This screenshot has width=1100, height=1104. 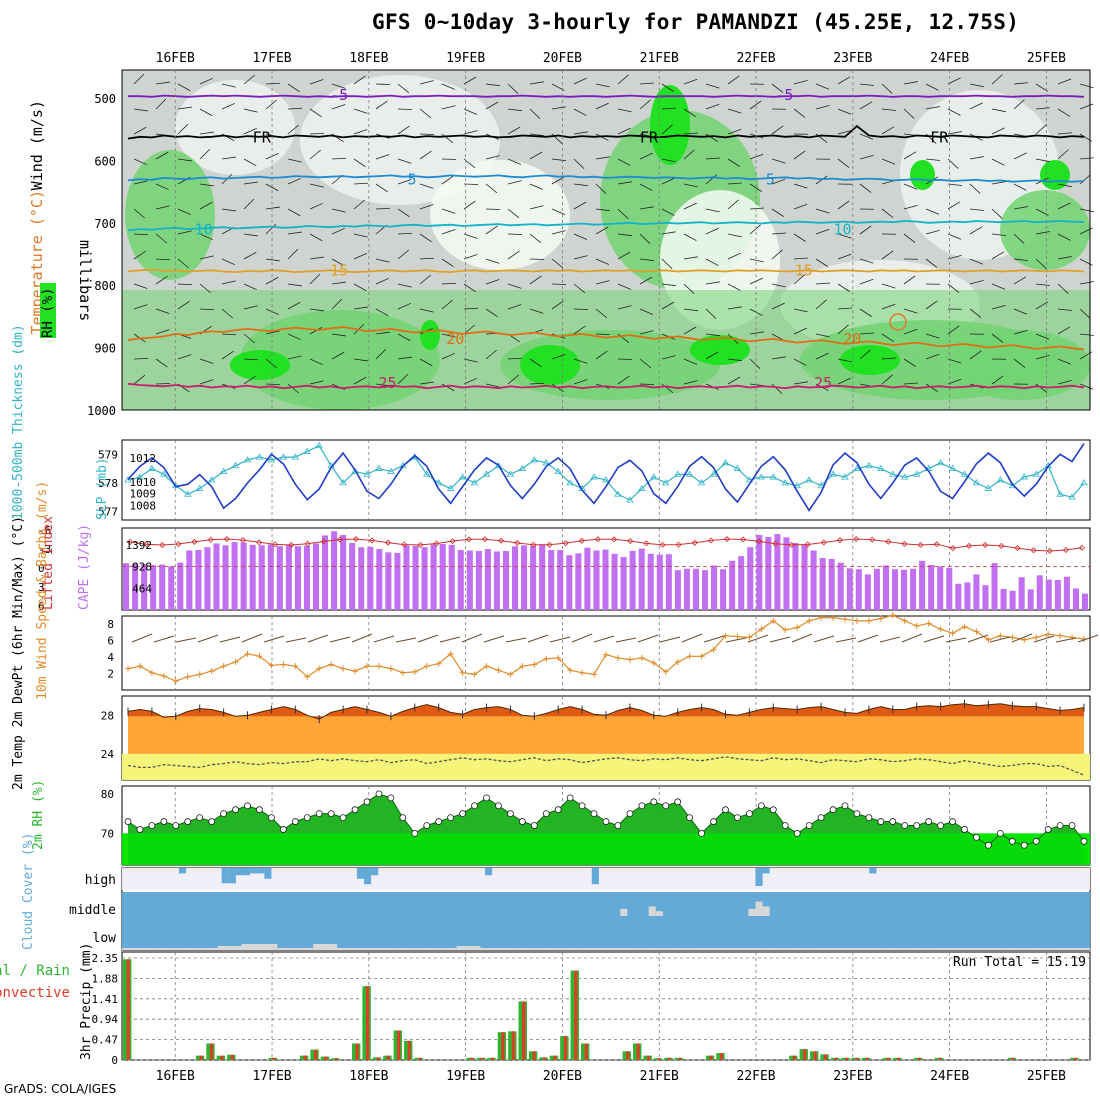 What do you see at coordinates (142, 588) in the screenshot?
I see `cape-ytick: 464` at bounding box center [142, 588].